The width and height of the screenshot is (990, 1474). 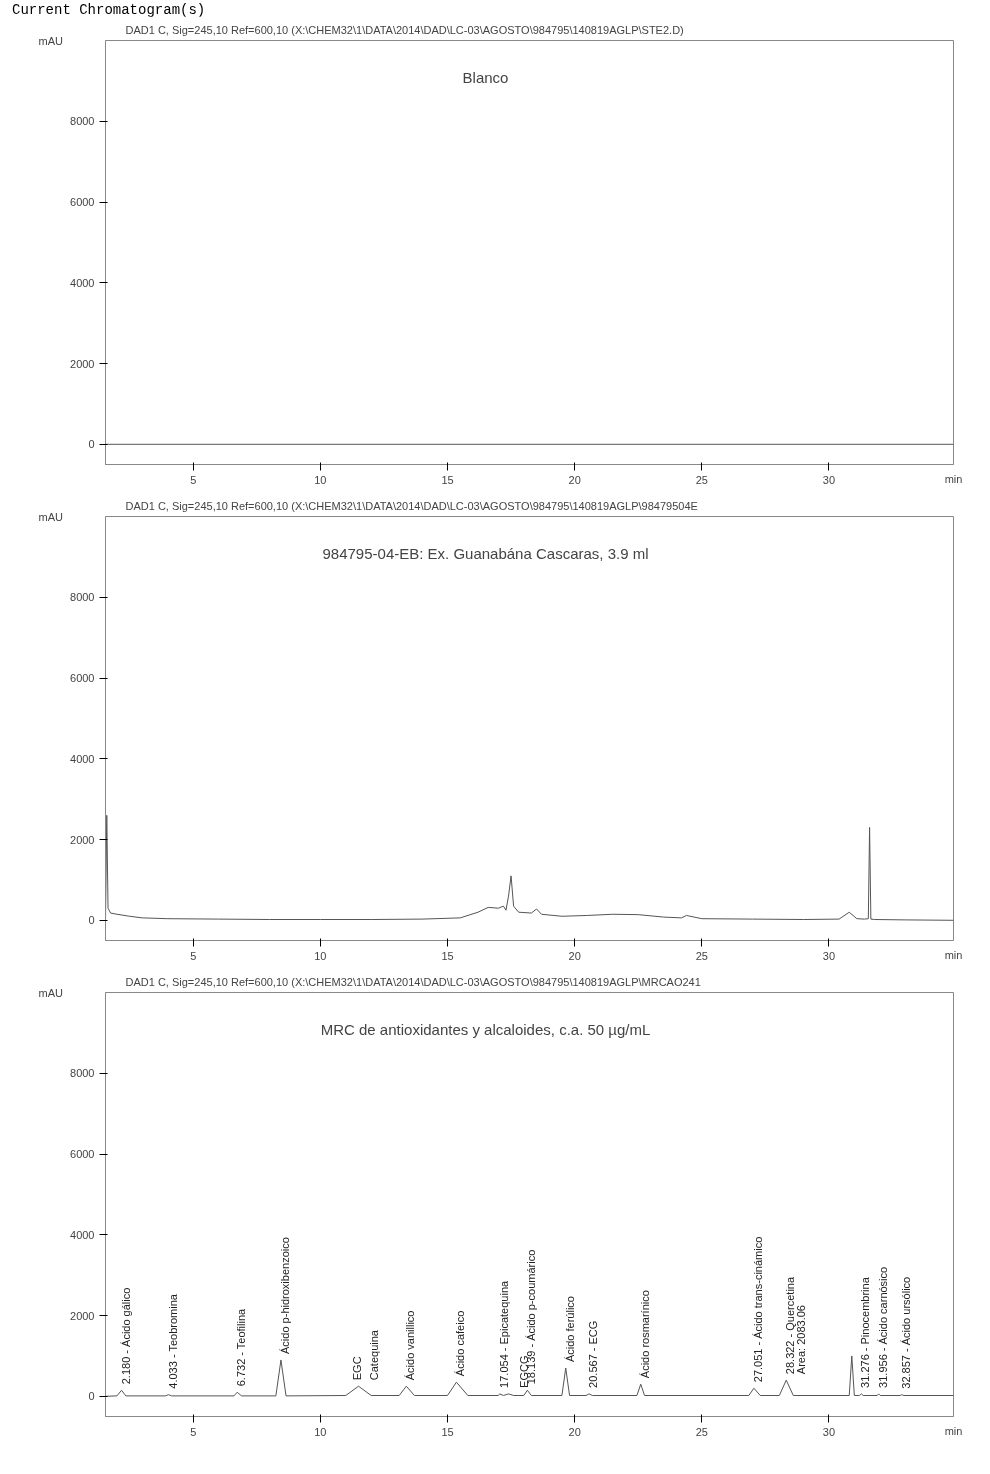 What do you see at coordinates (410, 1345) in the screenshot?
I see `annotation: Ácido vanillico` at bounding box center [410, 1345].